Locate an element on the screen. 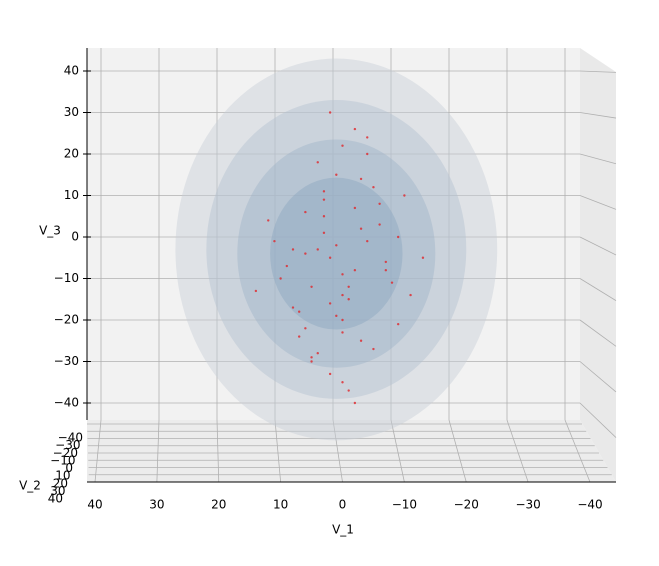  x-tick-label: −20 is located at coordinates (466, 505).